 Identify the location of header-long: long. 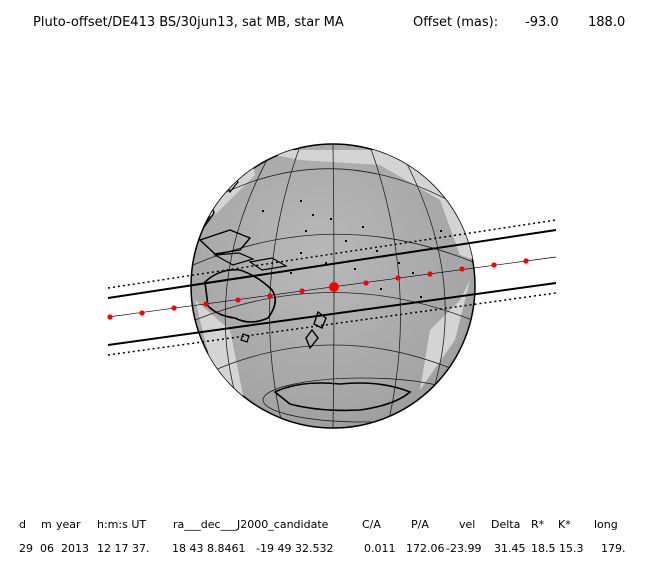
(606, 524).